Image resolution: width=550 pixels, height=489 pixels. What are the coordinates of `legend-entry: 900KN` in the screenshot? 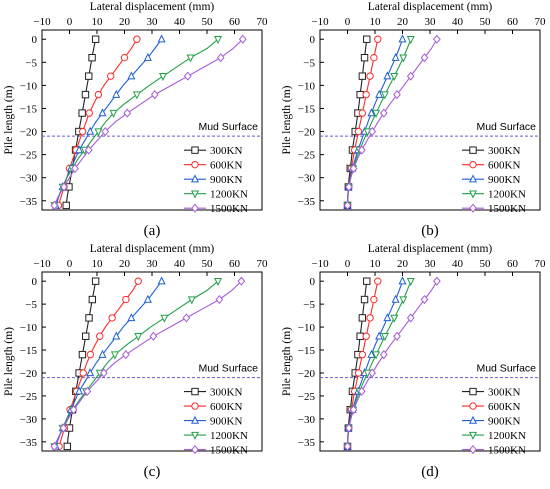 It's located at (213, 422).